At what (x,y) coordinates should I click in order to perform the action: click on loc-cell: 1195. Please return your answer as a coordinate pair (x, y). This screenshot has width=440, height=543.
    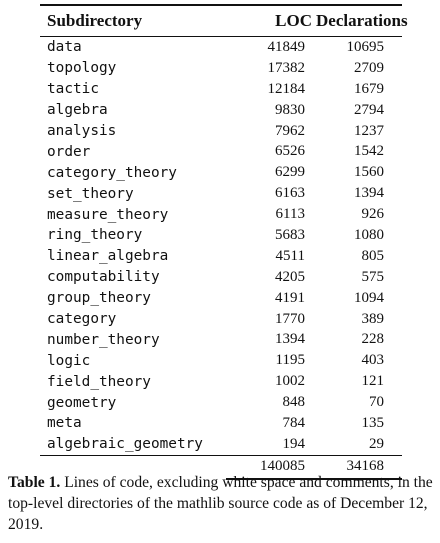
    Looking at the image, I should click on (290, 360).